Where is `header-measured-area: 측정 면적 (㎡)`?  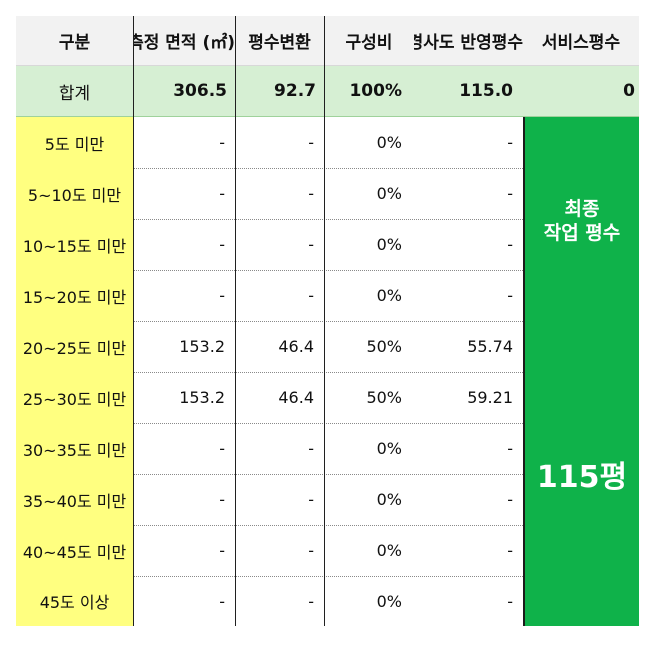 header-measured-area: 측정 면적 (㎡) is located at coordinates (184, 41).